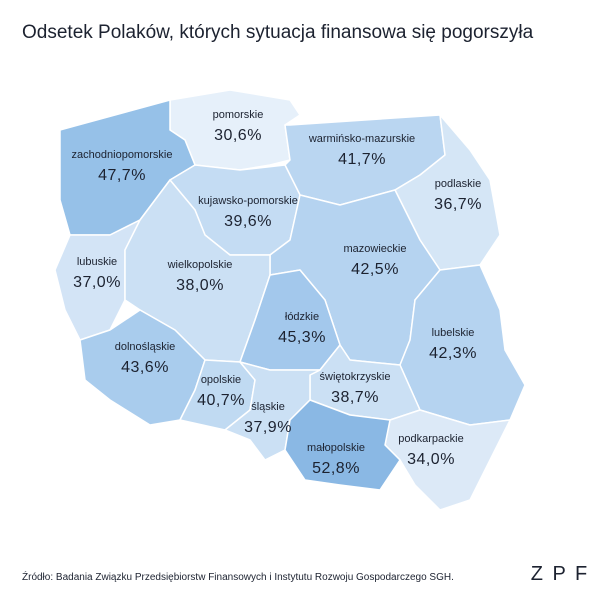  I want to click on region-value: 37,0%, so click(97, 282).